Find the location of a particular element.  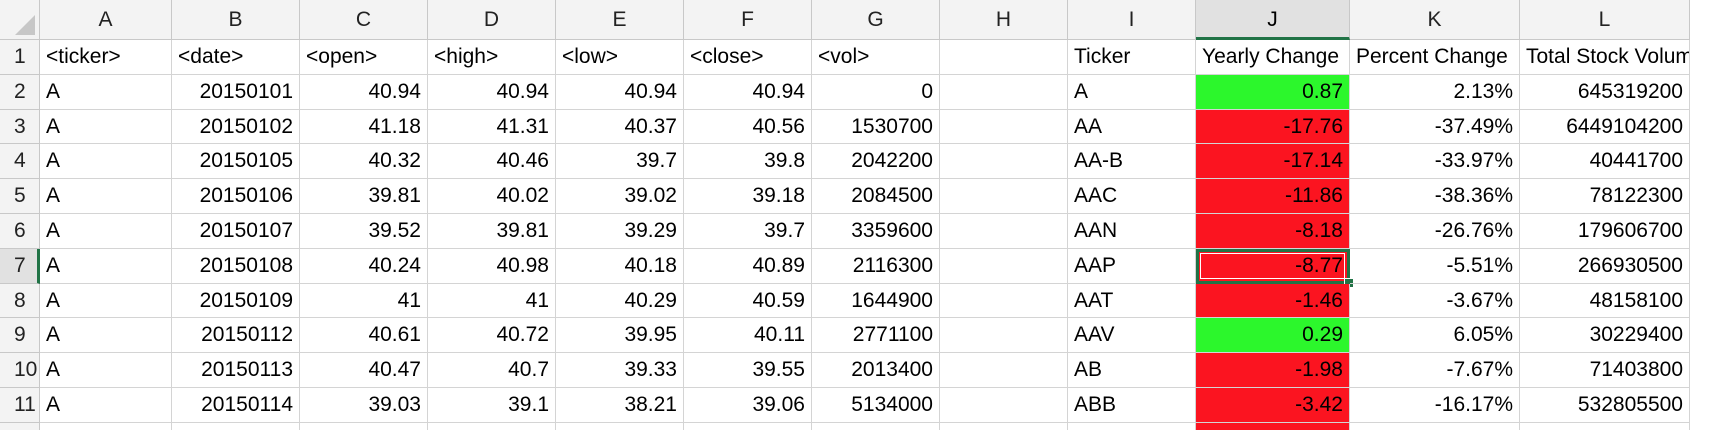

cell-b1: <date> is located at coordinates (236, 57).